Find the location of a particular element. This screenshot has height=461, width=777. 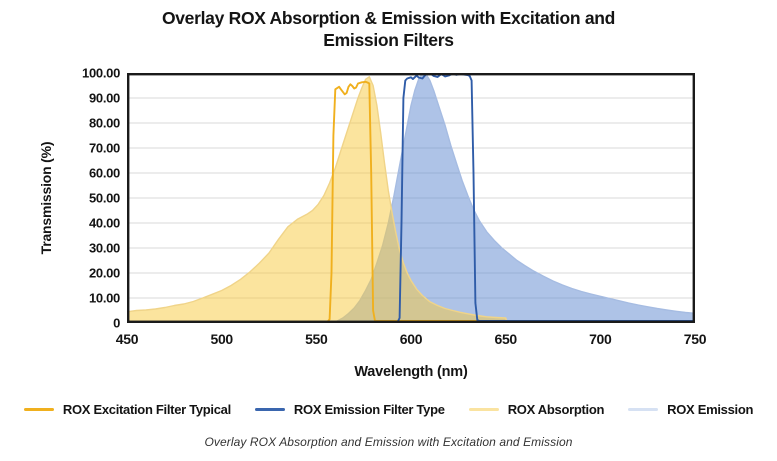

x-tick-label: 550 is located at coordinates (316, 339).